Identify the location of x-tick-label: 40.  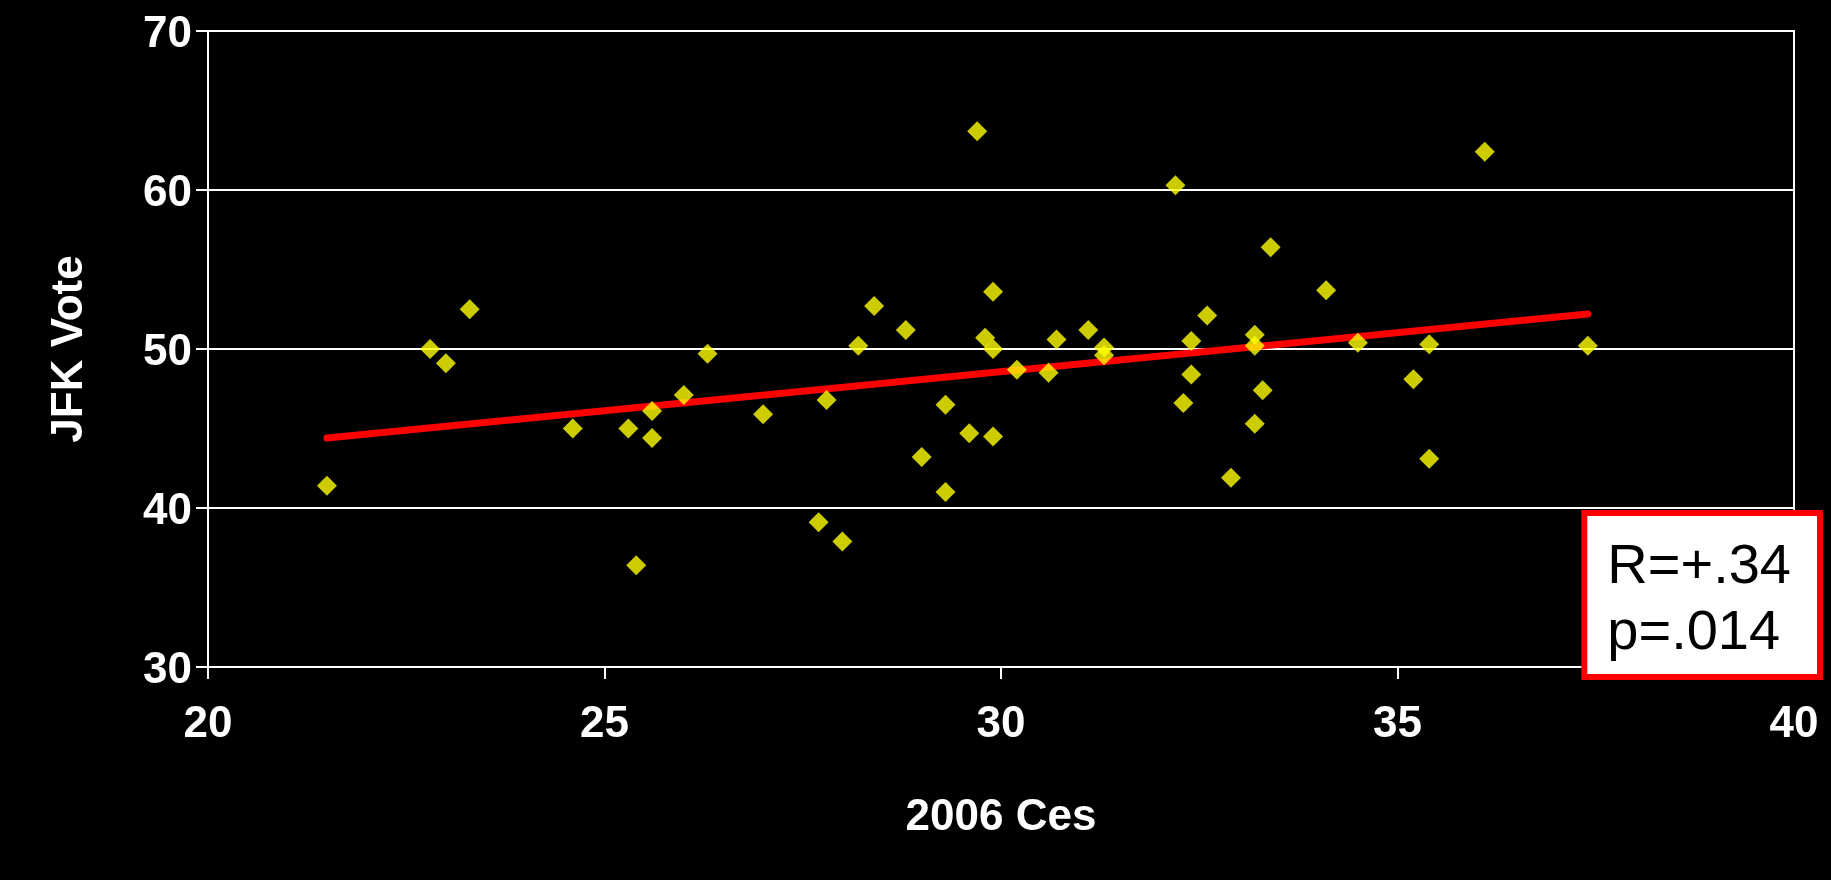
(1794, 721).